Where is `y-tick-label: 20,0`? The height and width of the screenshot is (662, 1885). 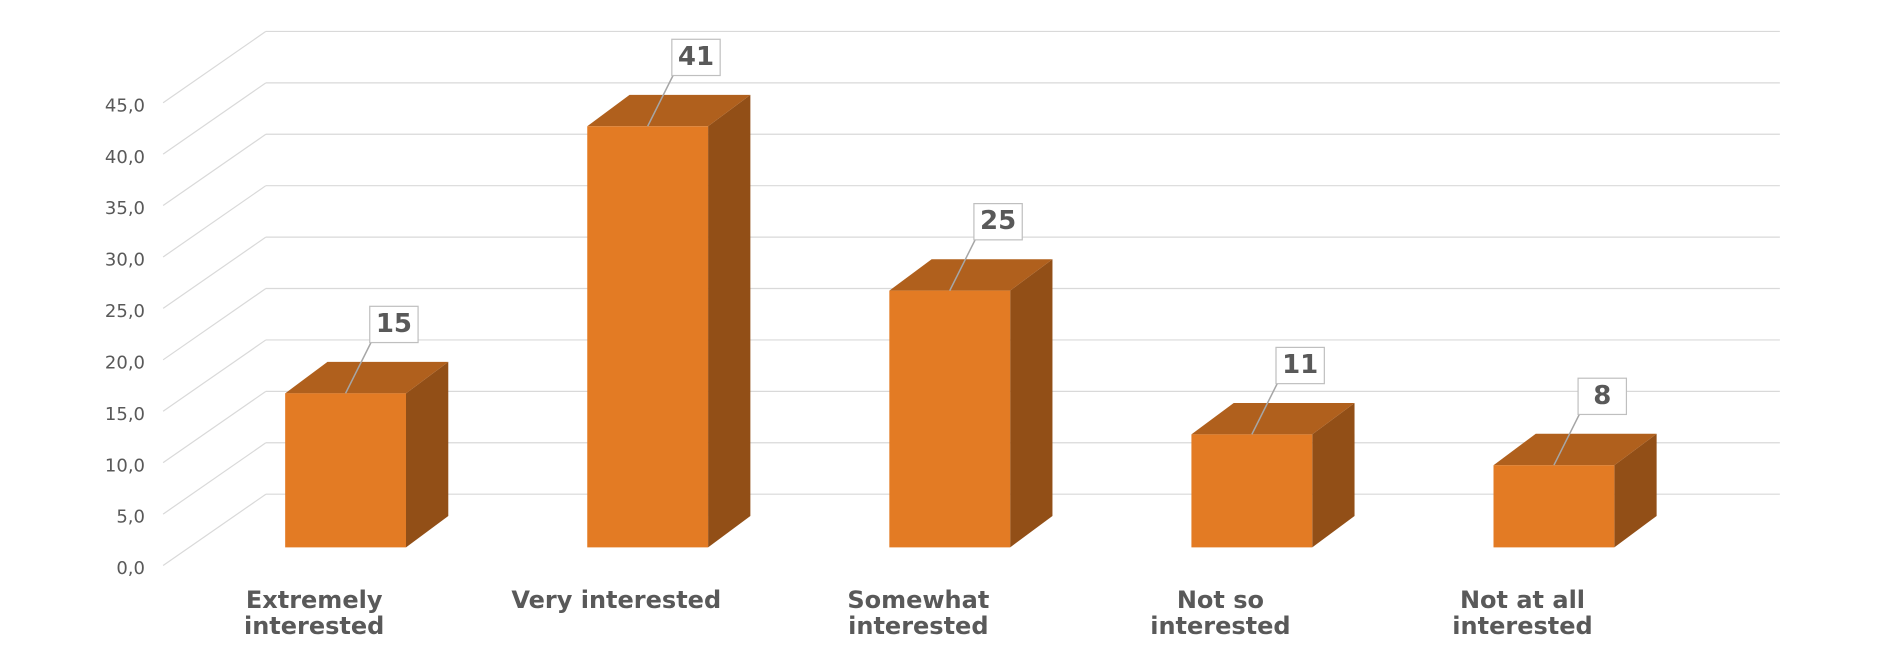 y-tick-label: 20,0 is located at coordinates (125, 362).